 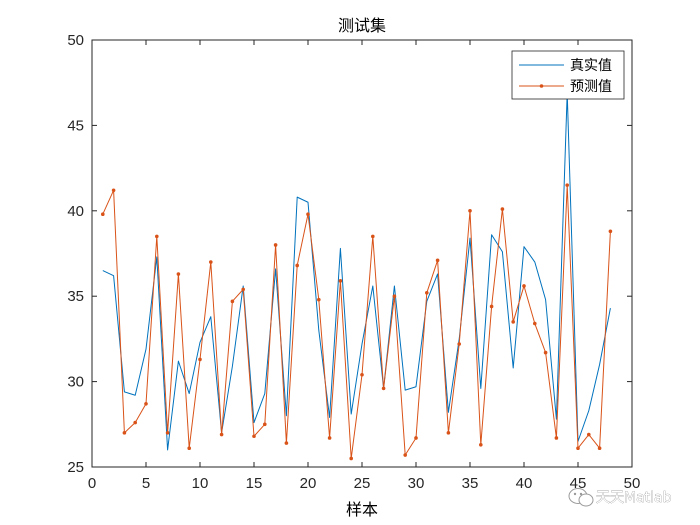 I want to click on x-tick-label: 50, so click(x=632, y=483).